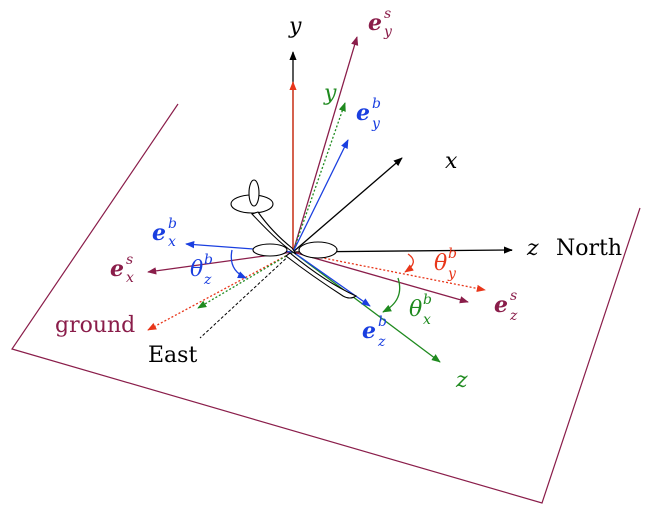 The image size is (658, 517). I want to click on label-green-y: y, so click(330, 93).